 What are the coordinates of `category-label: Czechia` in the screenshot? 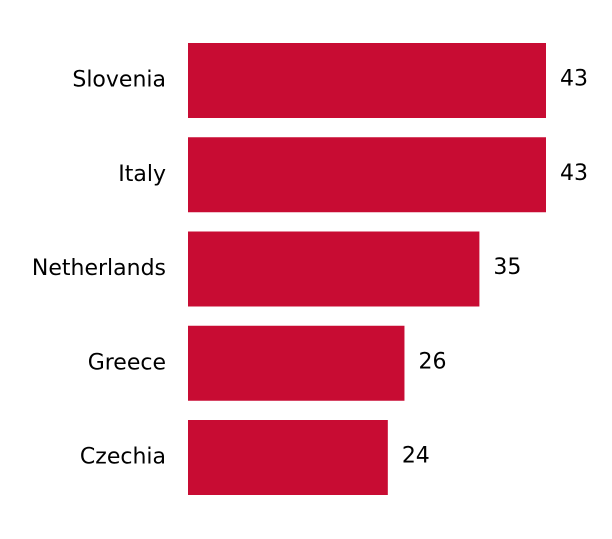 It's located at (123, 457).